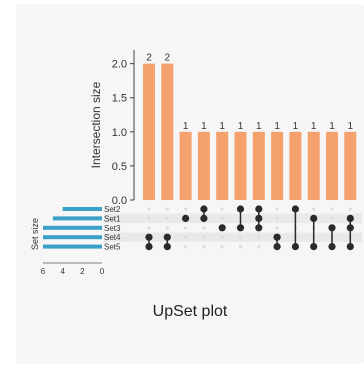  What do you see at coordinates (119, 167) in the screenshot?
I see `y-tick-label: 0.5` at bounding box center [119, 167].